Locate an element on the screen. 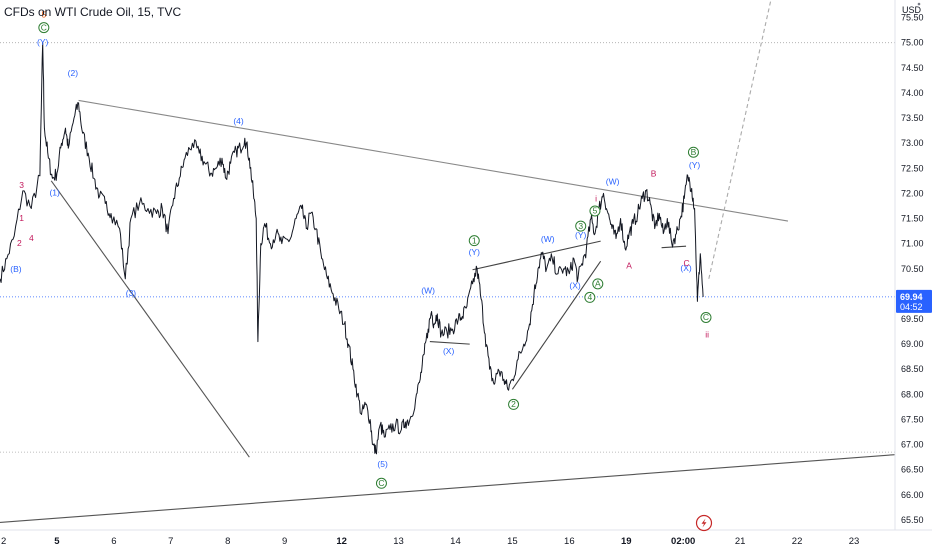  time-tick-label: 8 is located at coordinates (227, 541).